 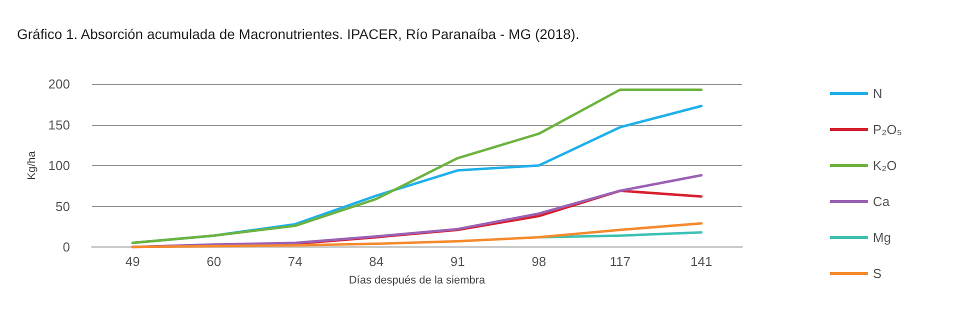 I want to click on y-tick-label: 200, so click(x=59, y=84).